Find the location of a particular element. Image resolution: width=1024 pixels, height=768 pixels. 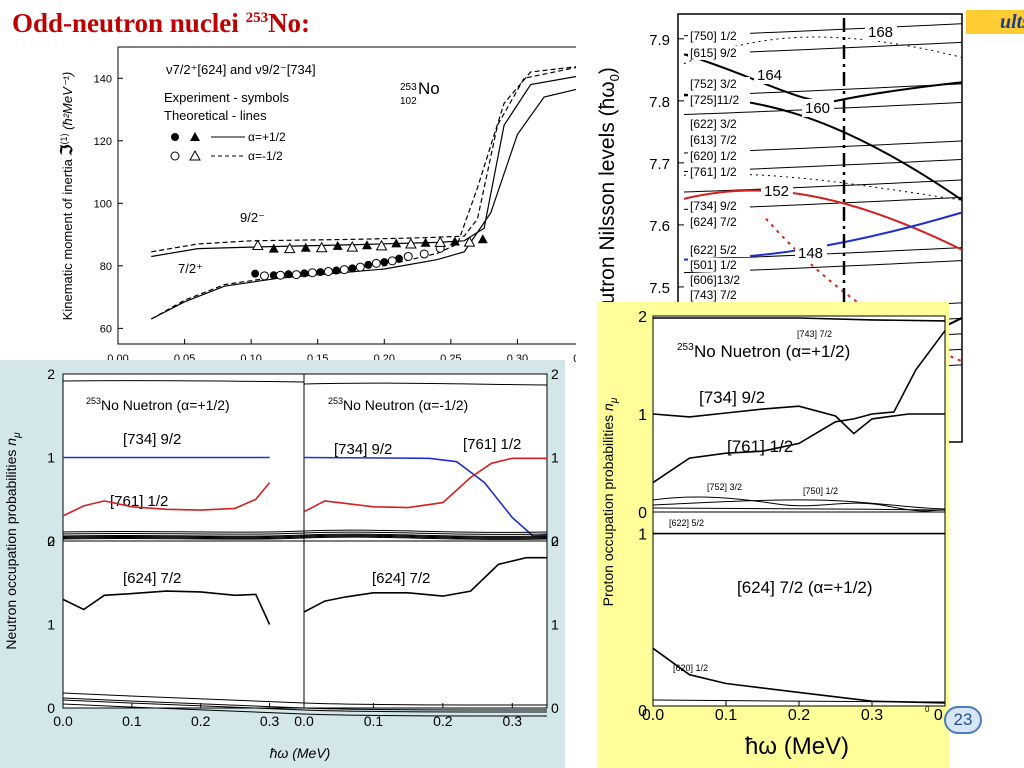

proton-frame is located at coordinates (799, 511).